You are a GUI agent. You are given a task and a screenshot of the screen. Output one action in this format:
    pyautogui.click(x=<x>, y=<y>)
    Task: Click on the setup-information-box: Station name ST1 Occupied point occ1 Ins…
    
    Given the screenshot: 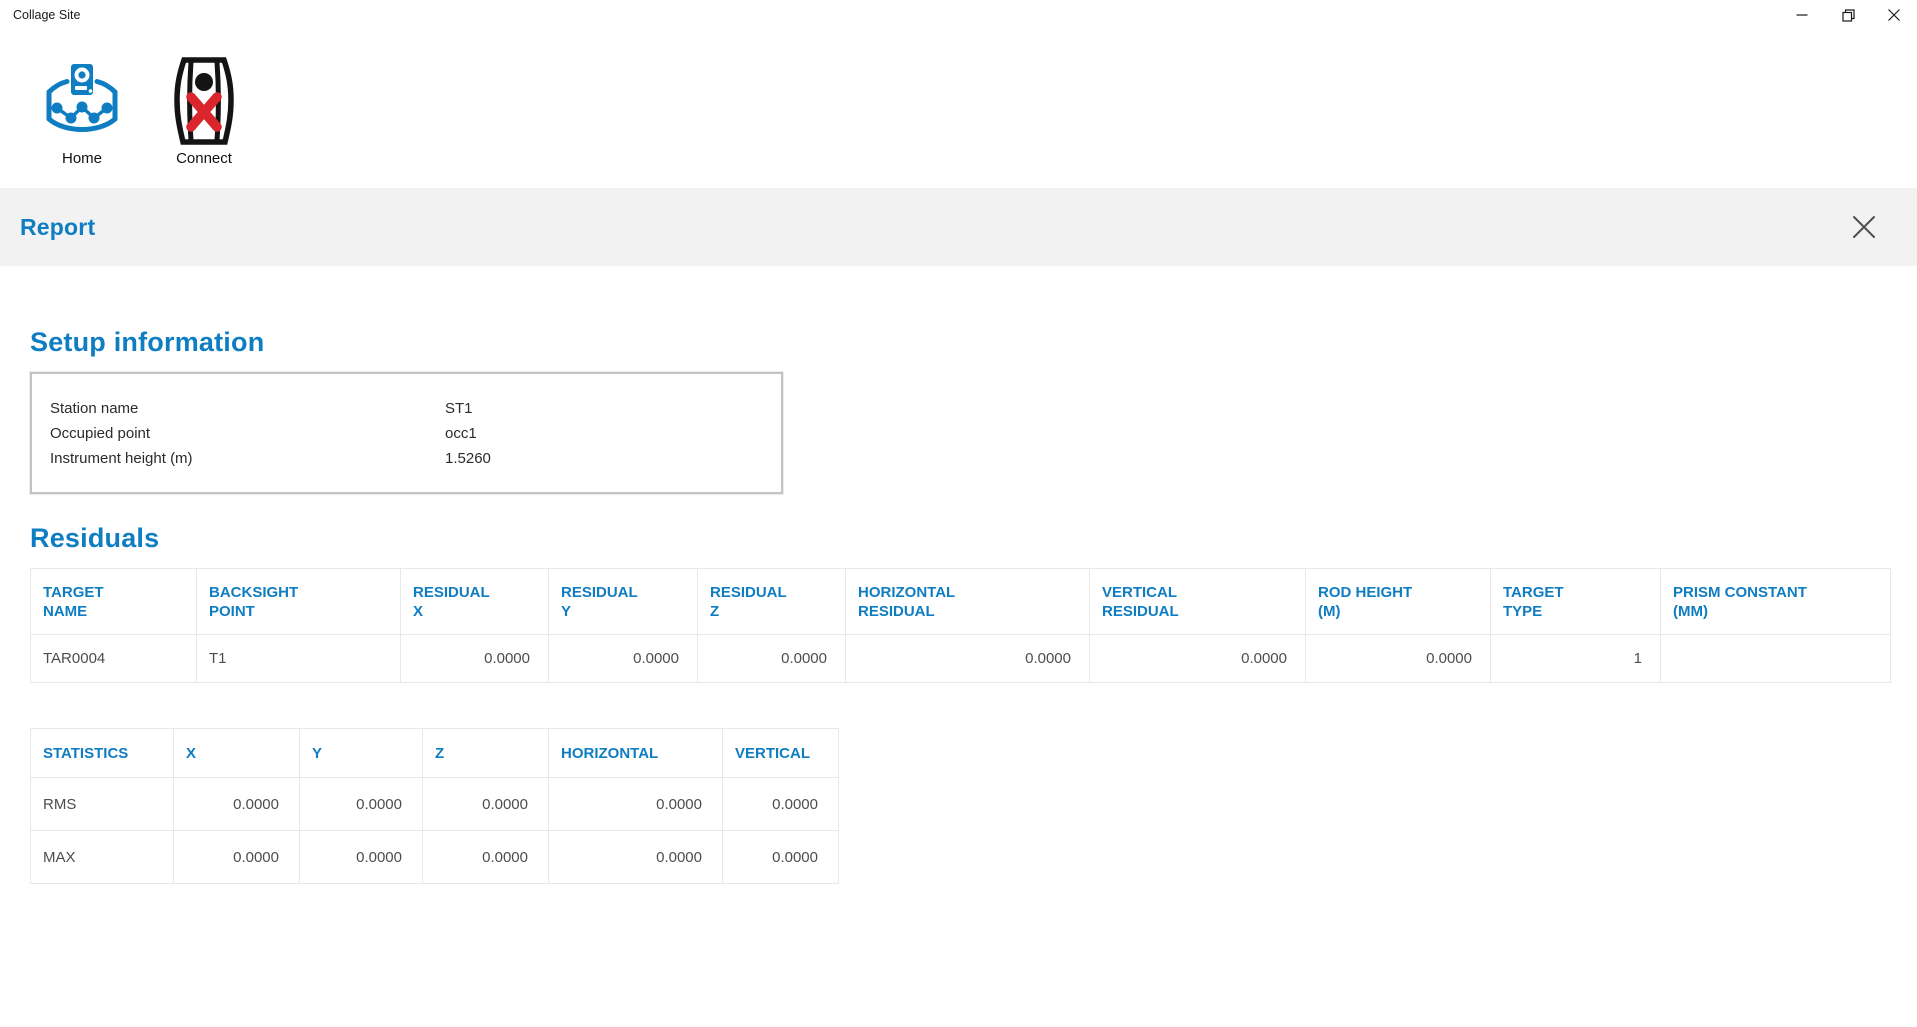 What is the action you would take?
    pyautogui.click(x=406, y=433)
    